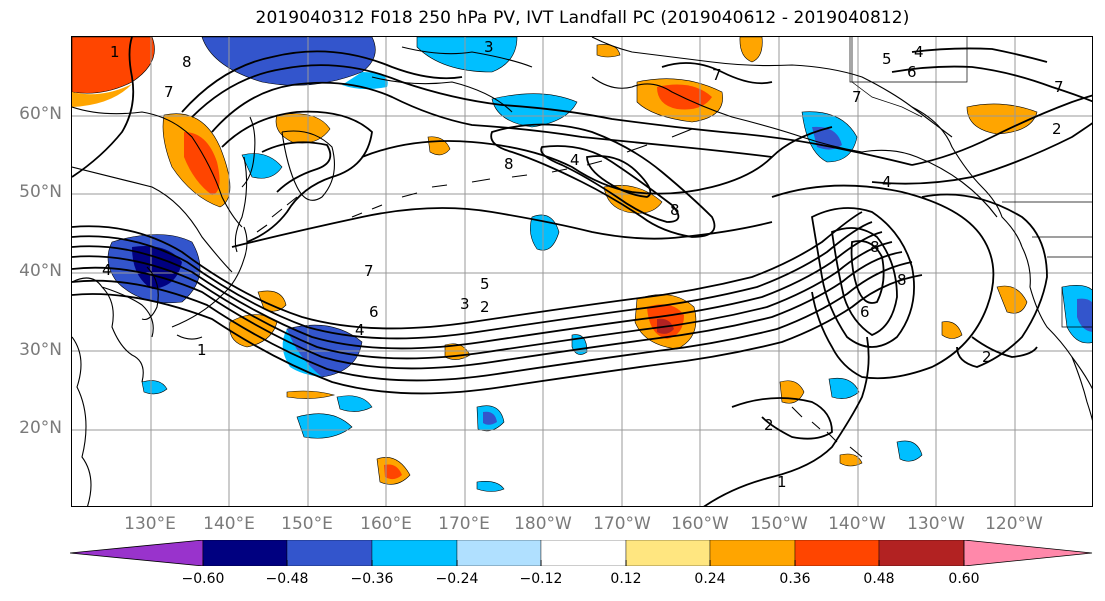 The image size is (1105, 601). I want to click on shade-red-166e-15n, so click(393, 472).